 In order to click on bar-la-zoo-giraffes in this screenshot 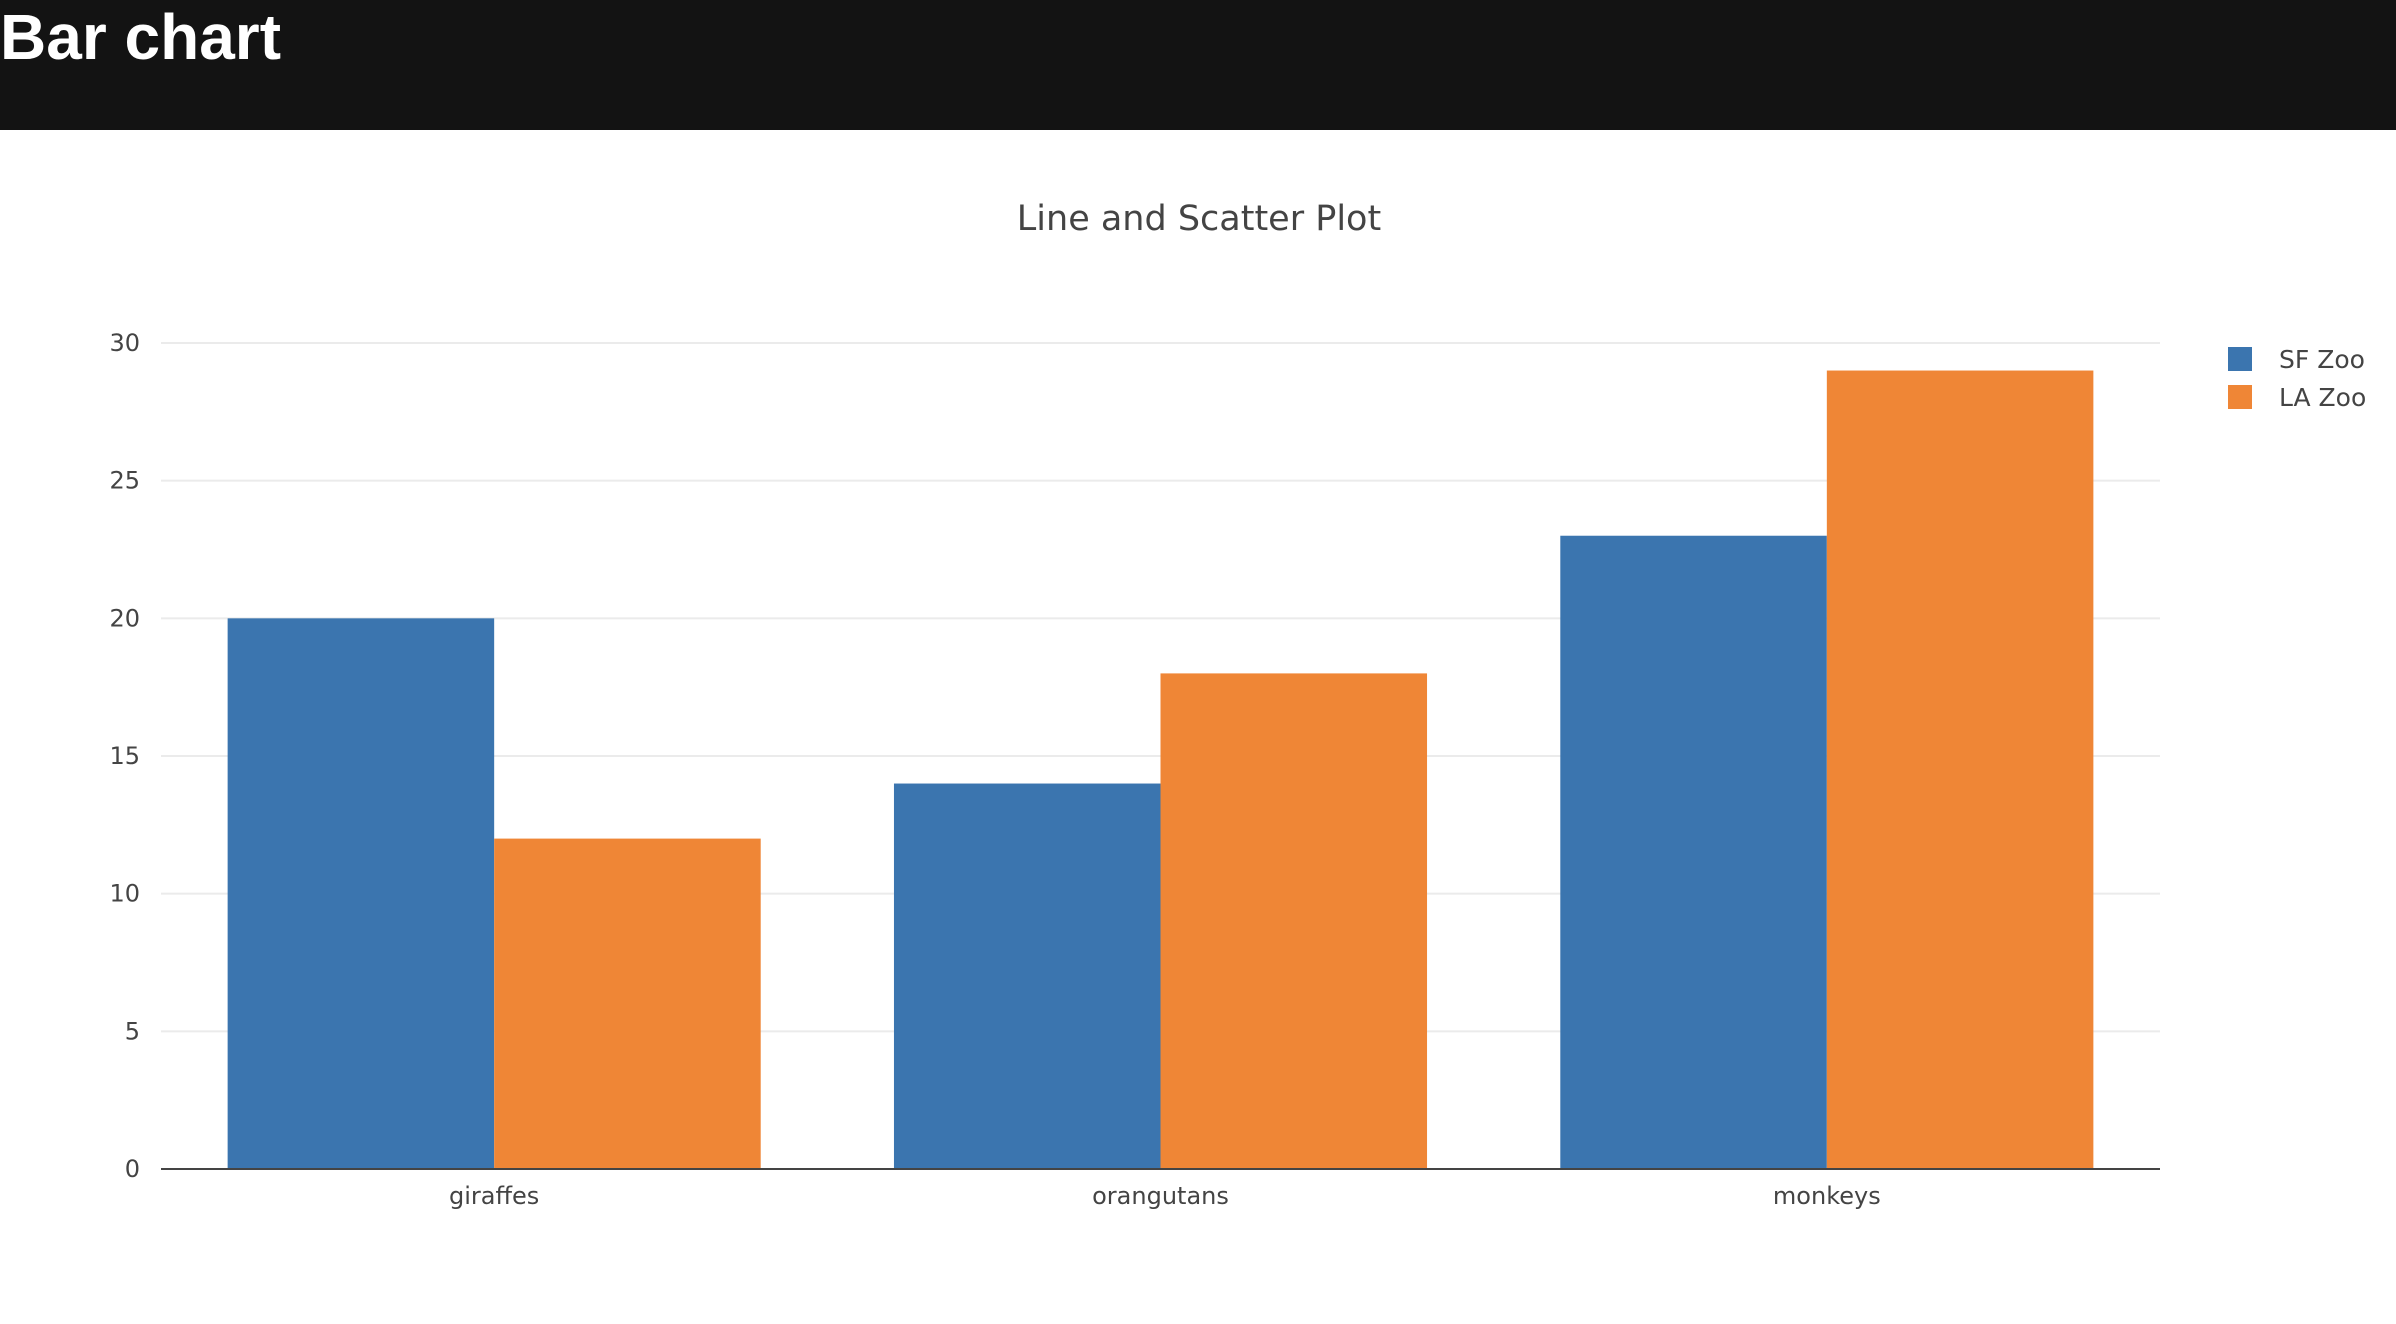, I will do `click(627, 1003)`.